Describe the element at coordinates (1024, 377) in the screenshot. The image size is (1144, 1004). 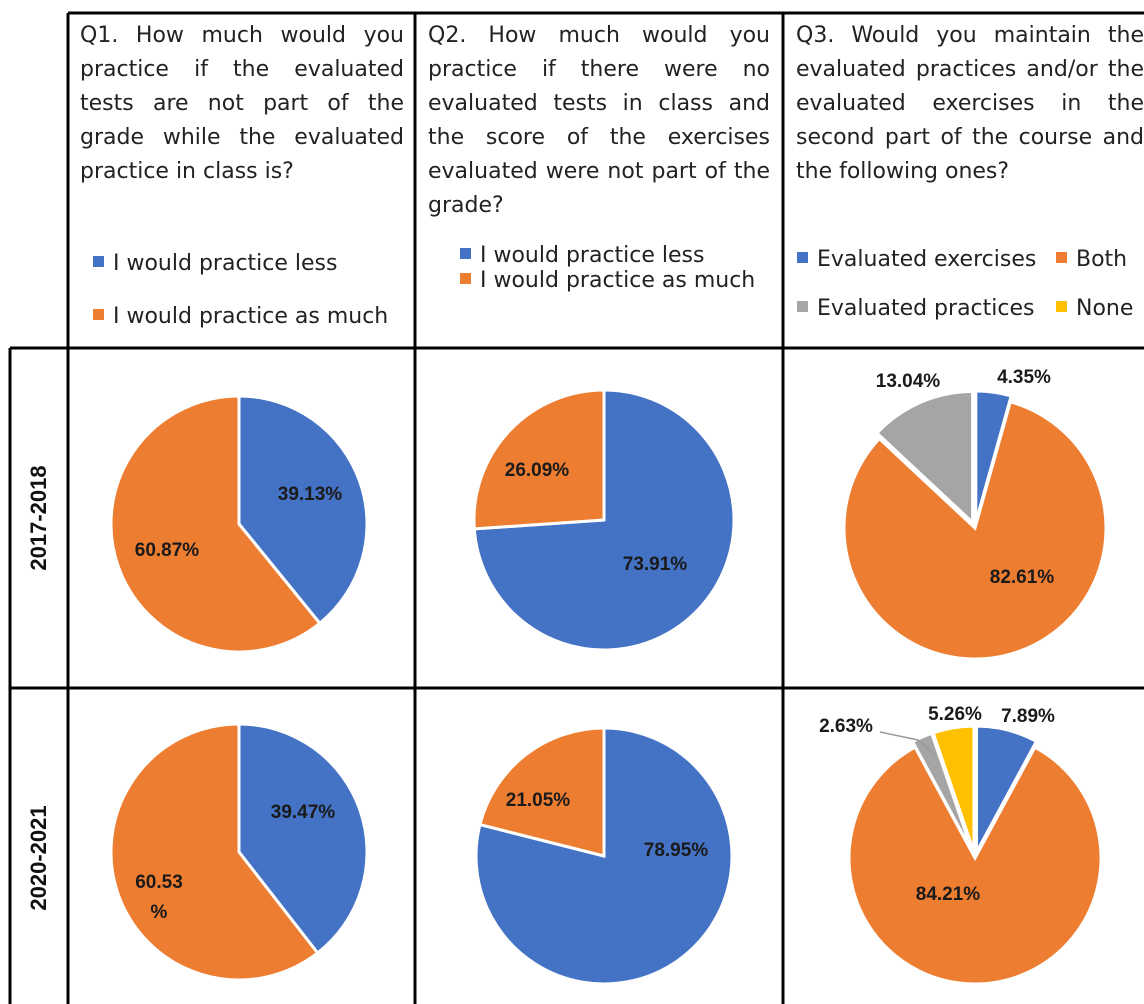
I see `data-label: 4.35%` at that location.